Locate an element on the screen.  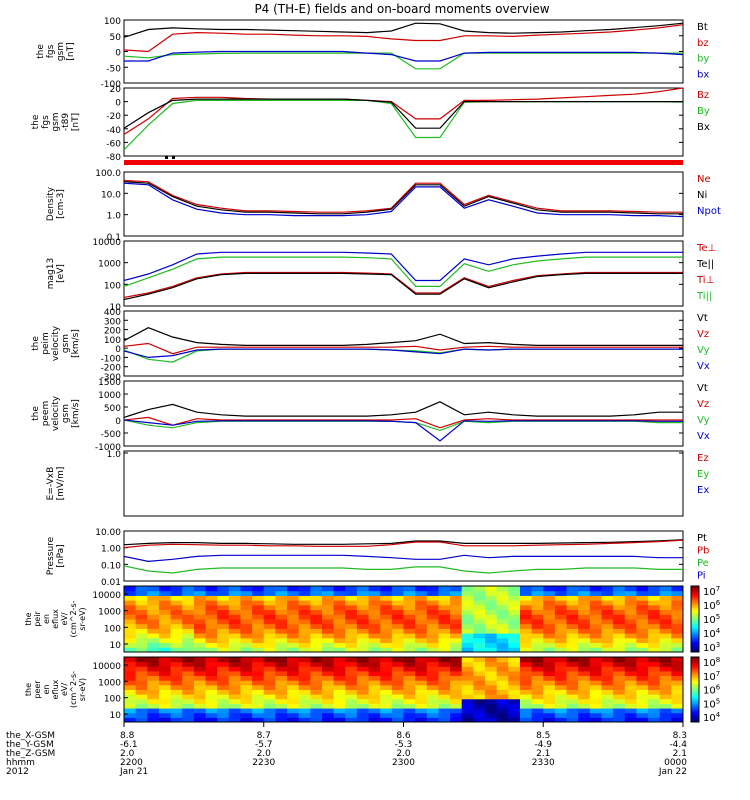
ylabel-line: peer is located at coordinates (37, 689).